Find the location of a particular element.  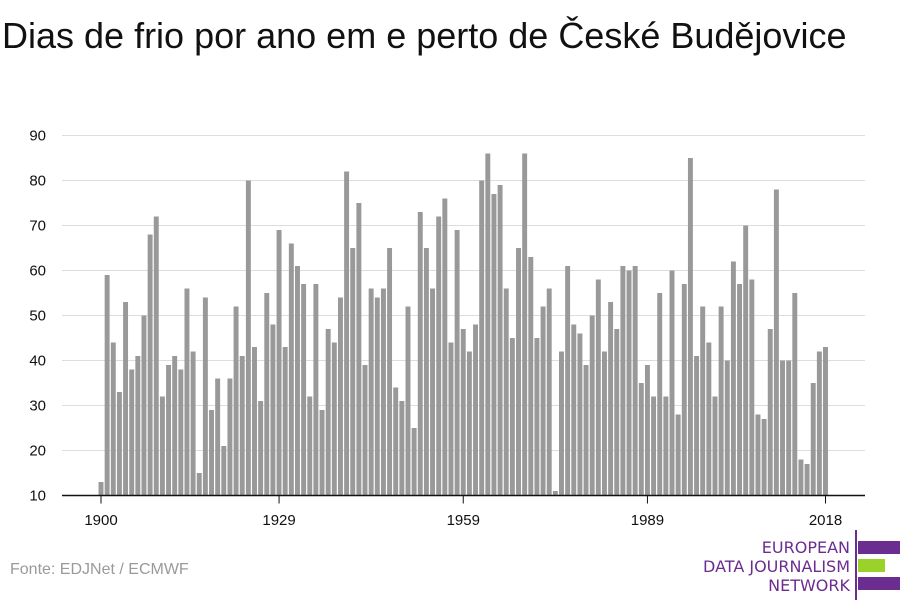

bar-2003 is located at coordinates (733, 378).